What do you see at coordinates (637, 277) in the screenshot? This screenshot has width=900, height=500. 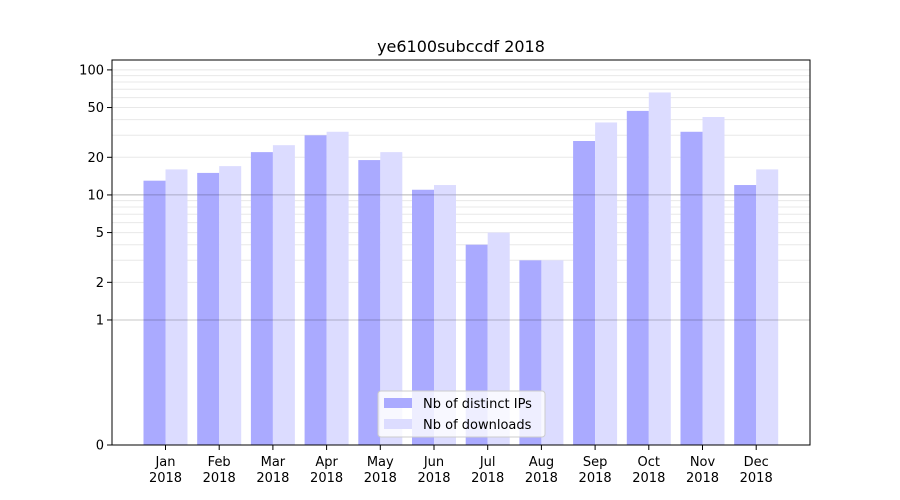 I see `bar-ips-oct` at bounding box center [637, 277].